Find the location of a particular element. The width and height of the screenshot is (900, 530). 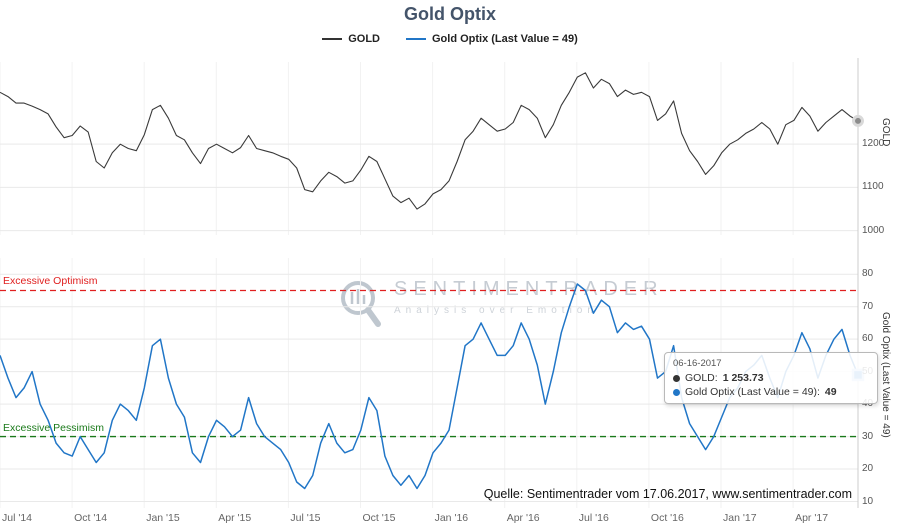

legend: GOLD Gold Optix (Last Value = 49) is located at coordinates (450, 39).